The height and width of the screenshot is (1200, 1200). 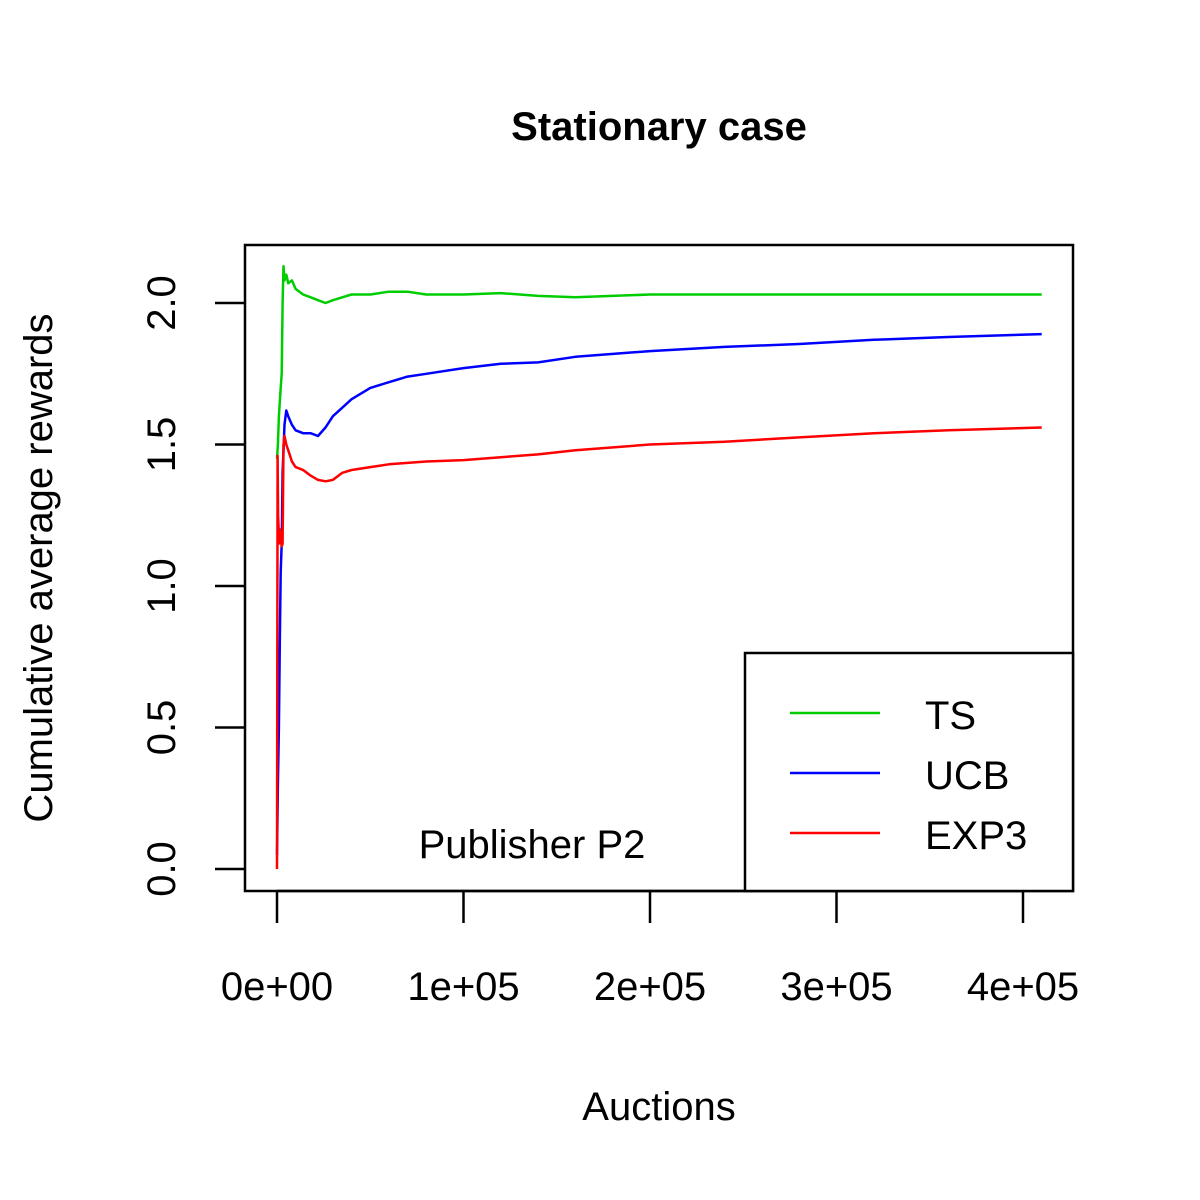 I want to click on annotation-publisher: Publisher P2, so click(x=532, y=845).